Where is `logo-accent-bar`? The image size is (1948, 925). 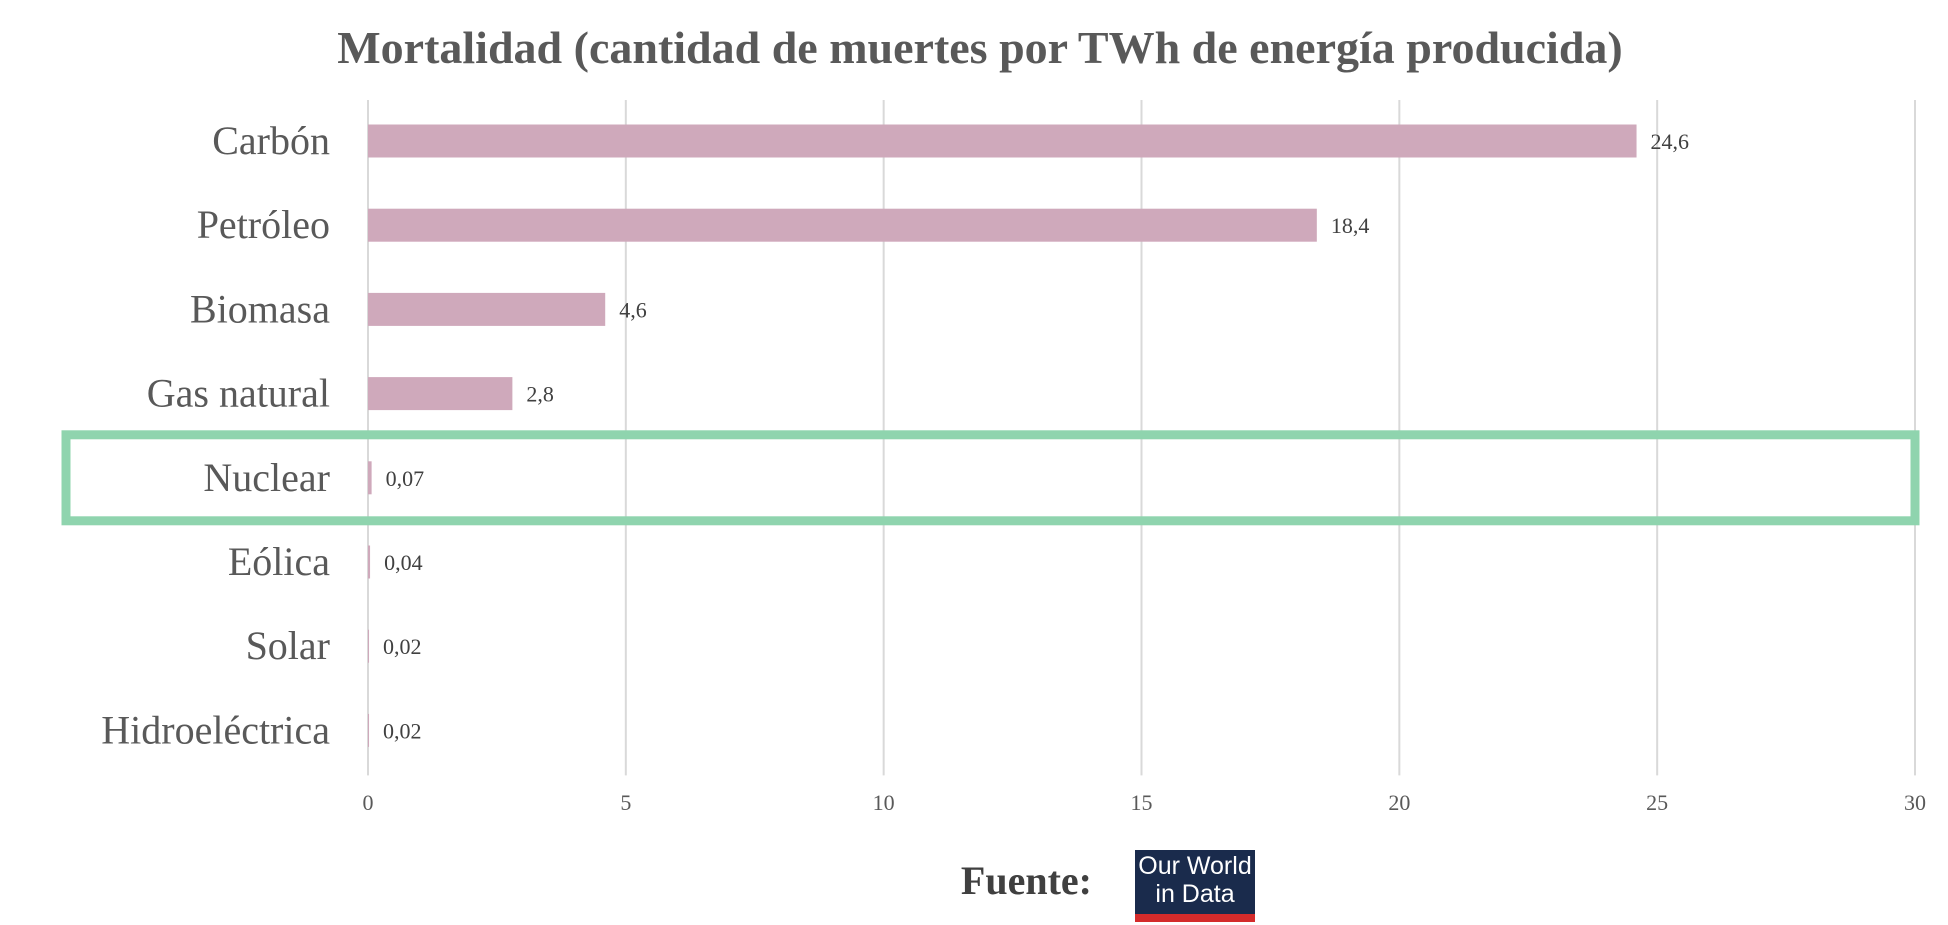 logo-accent-bar is located at coordinates (1195, 918).